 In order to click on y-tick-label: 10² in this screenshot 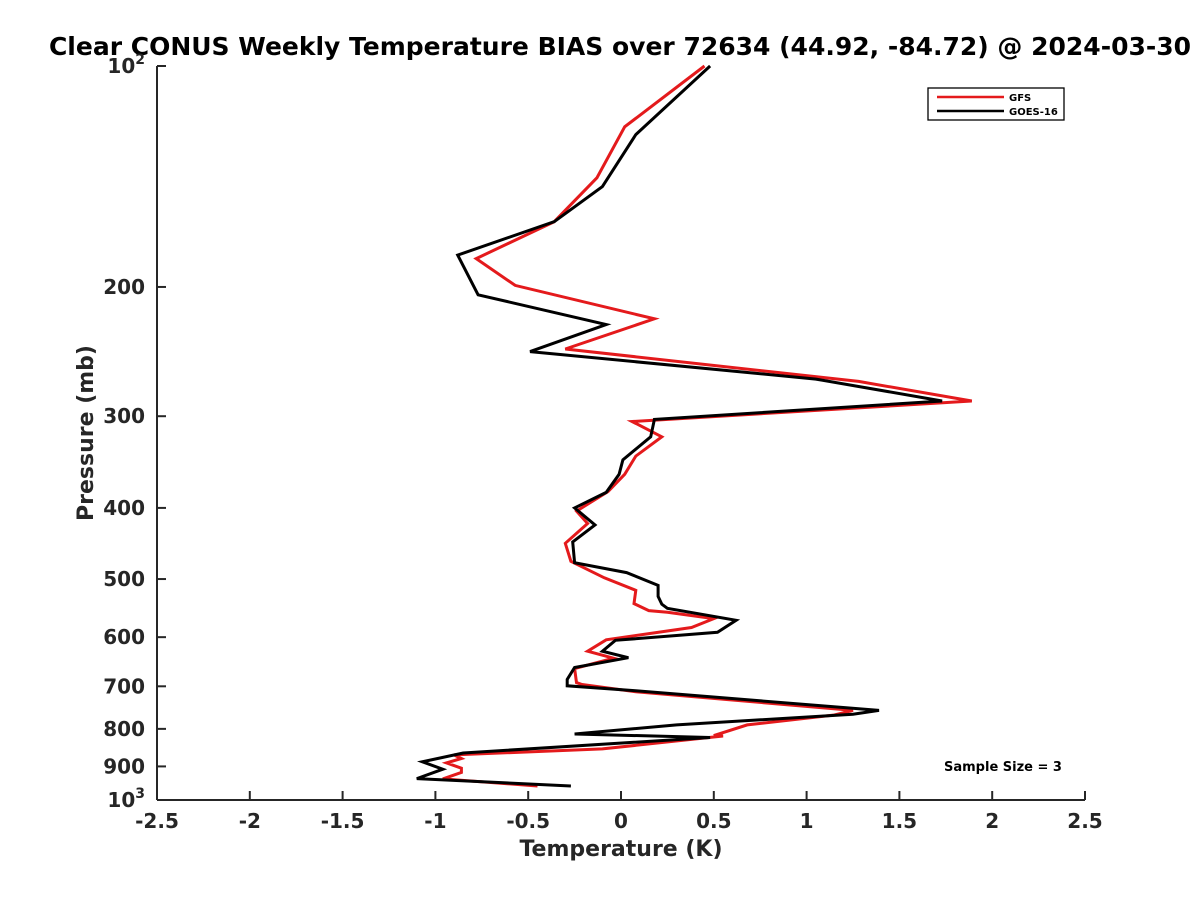, I will do `click(126, 65)`.